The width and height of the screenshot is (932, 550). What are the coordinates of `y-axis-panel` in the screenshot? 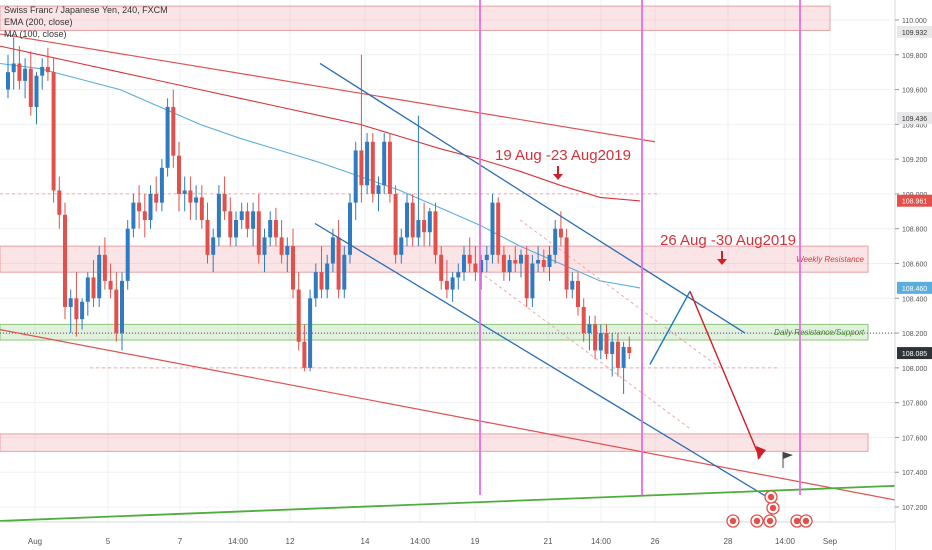 It's located at (913, 275).